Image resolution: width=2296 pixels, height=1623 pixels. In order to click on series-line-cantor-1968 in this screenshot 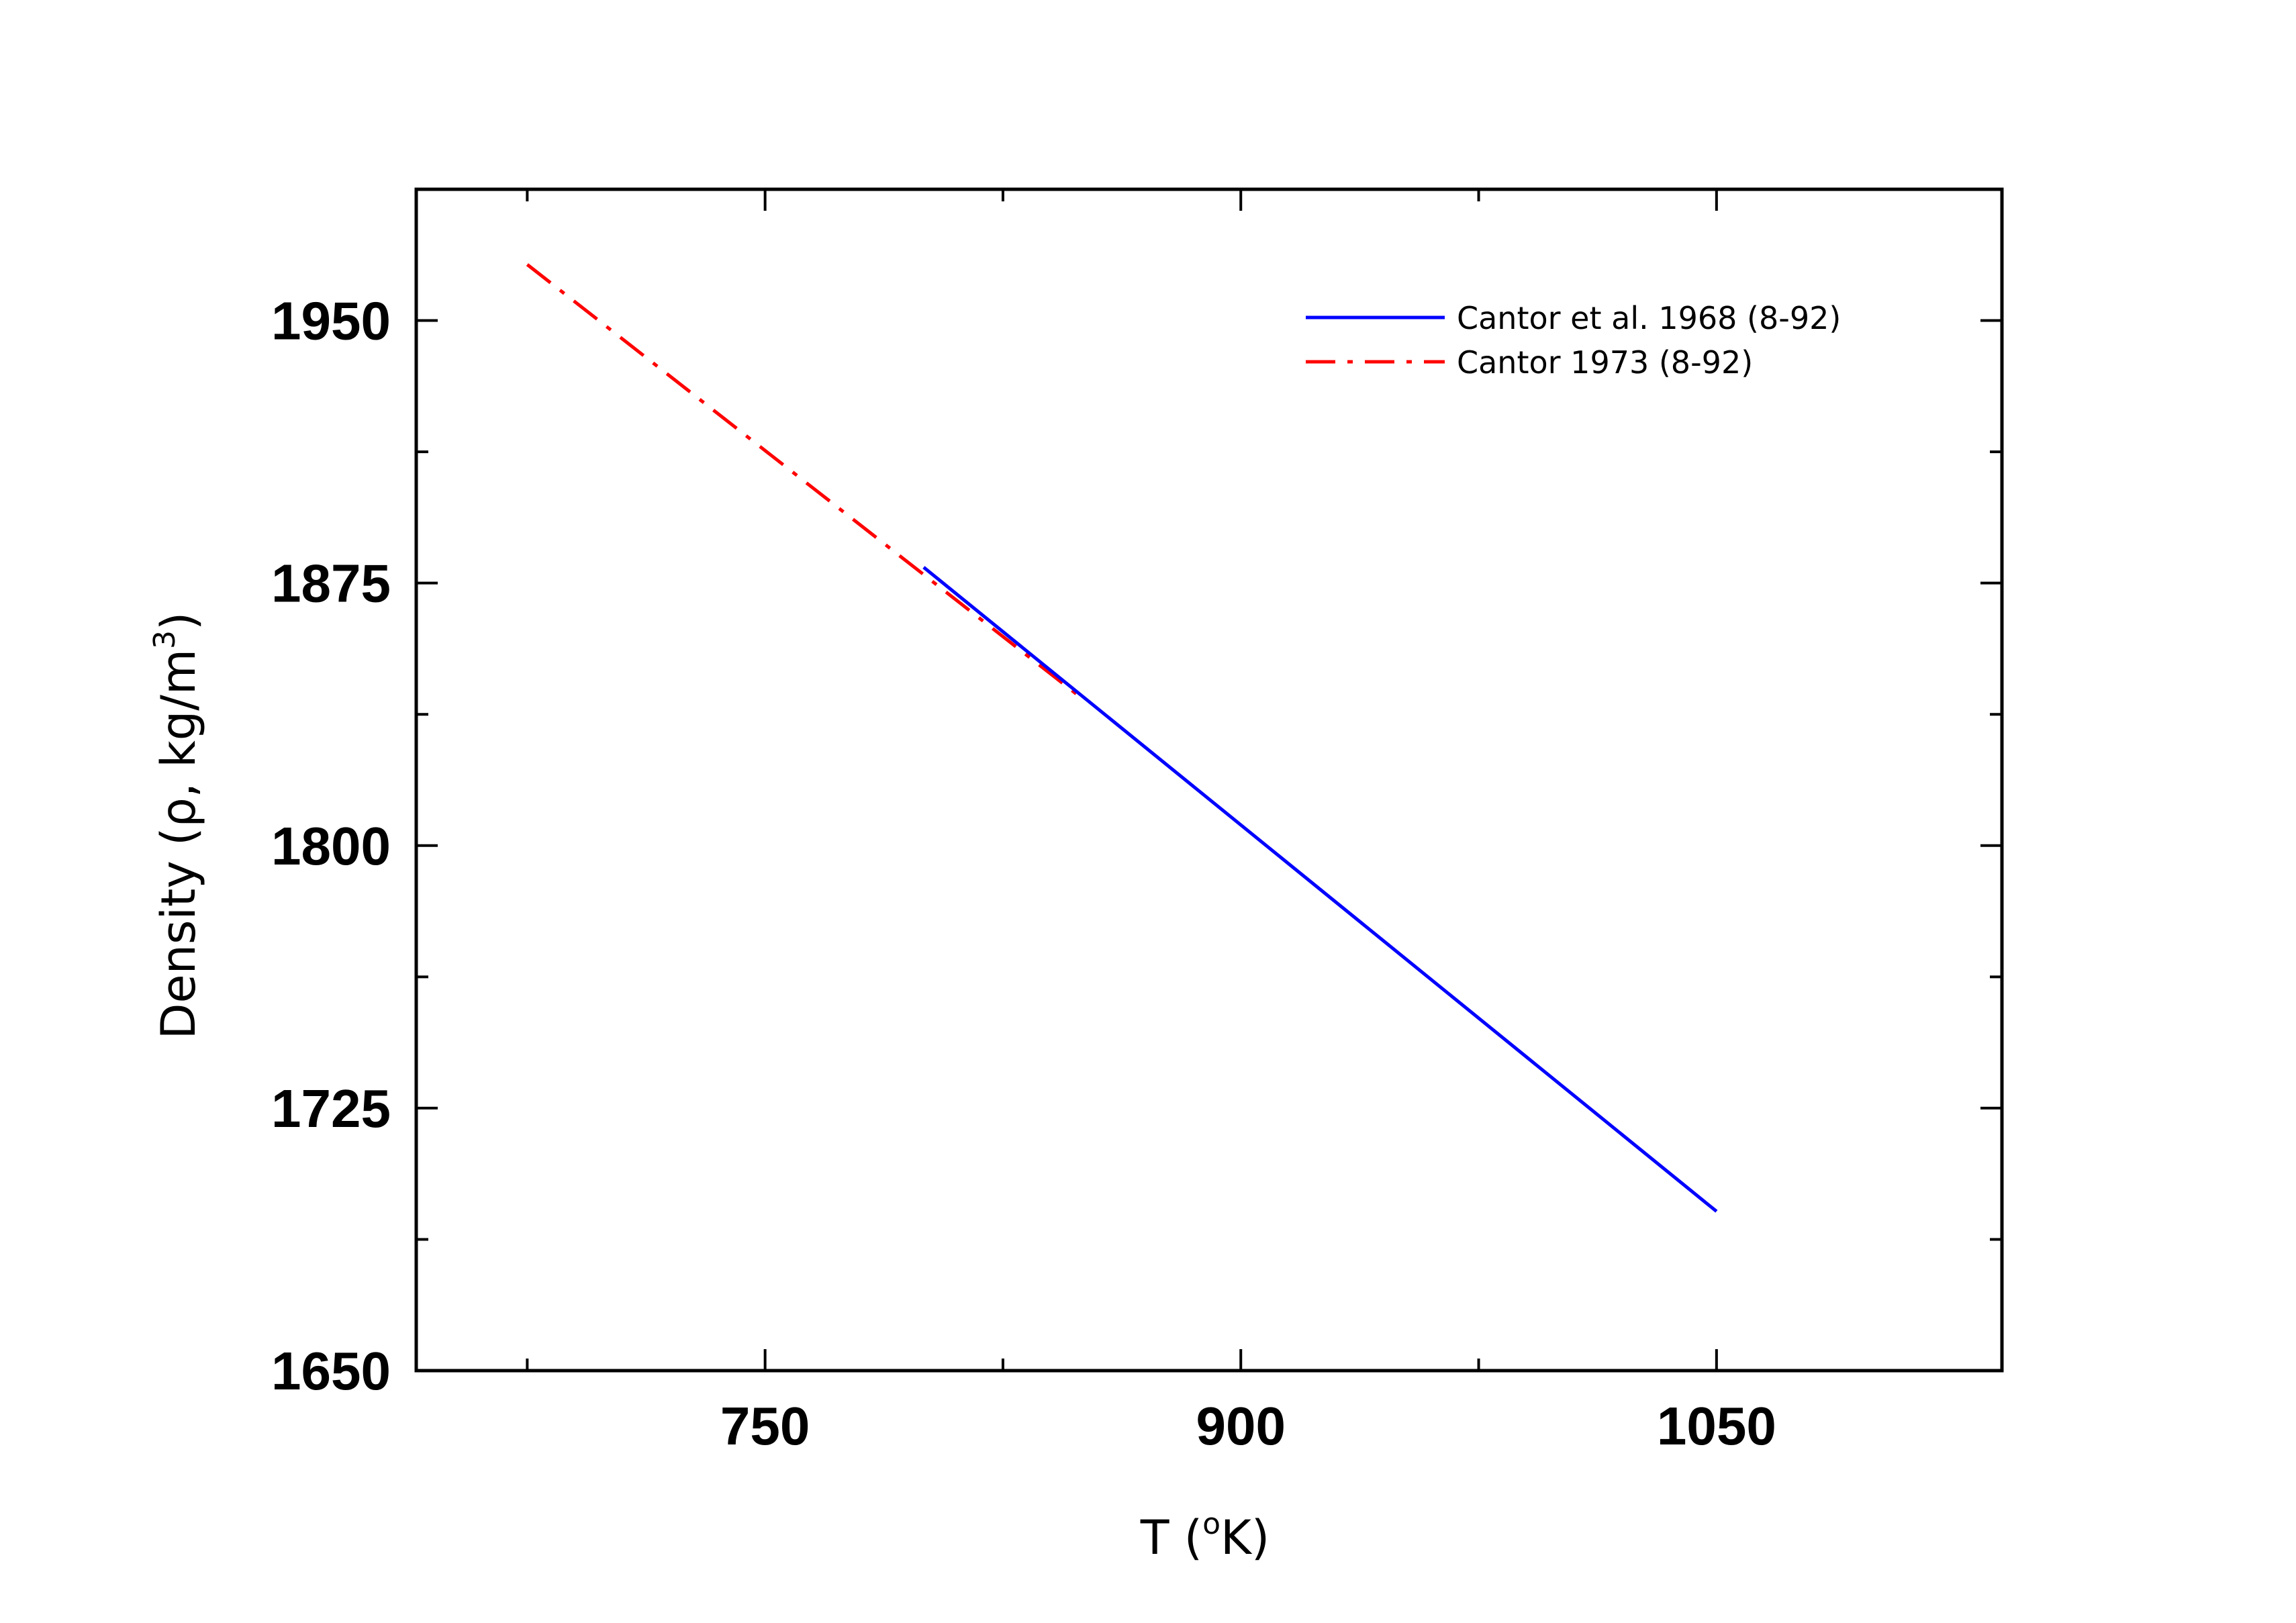, I will do `click(1320, 889)`.